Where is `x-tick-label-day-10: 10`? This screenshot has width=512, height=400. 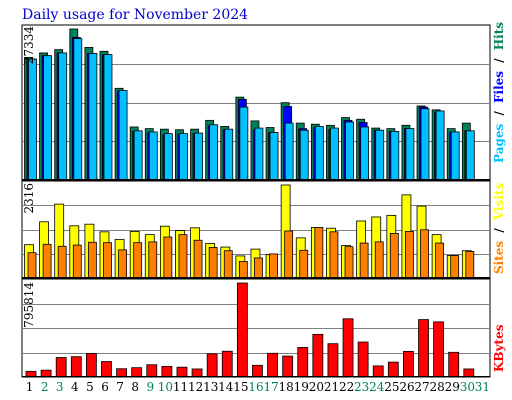
x-tick-label-day-10: 10 is located at coordinates (165, 387).